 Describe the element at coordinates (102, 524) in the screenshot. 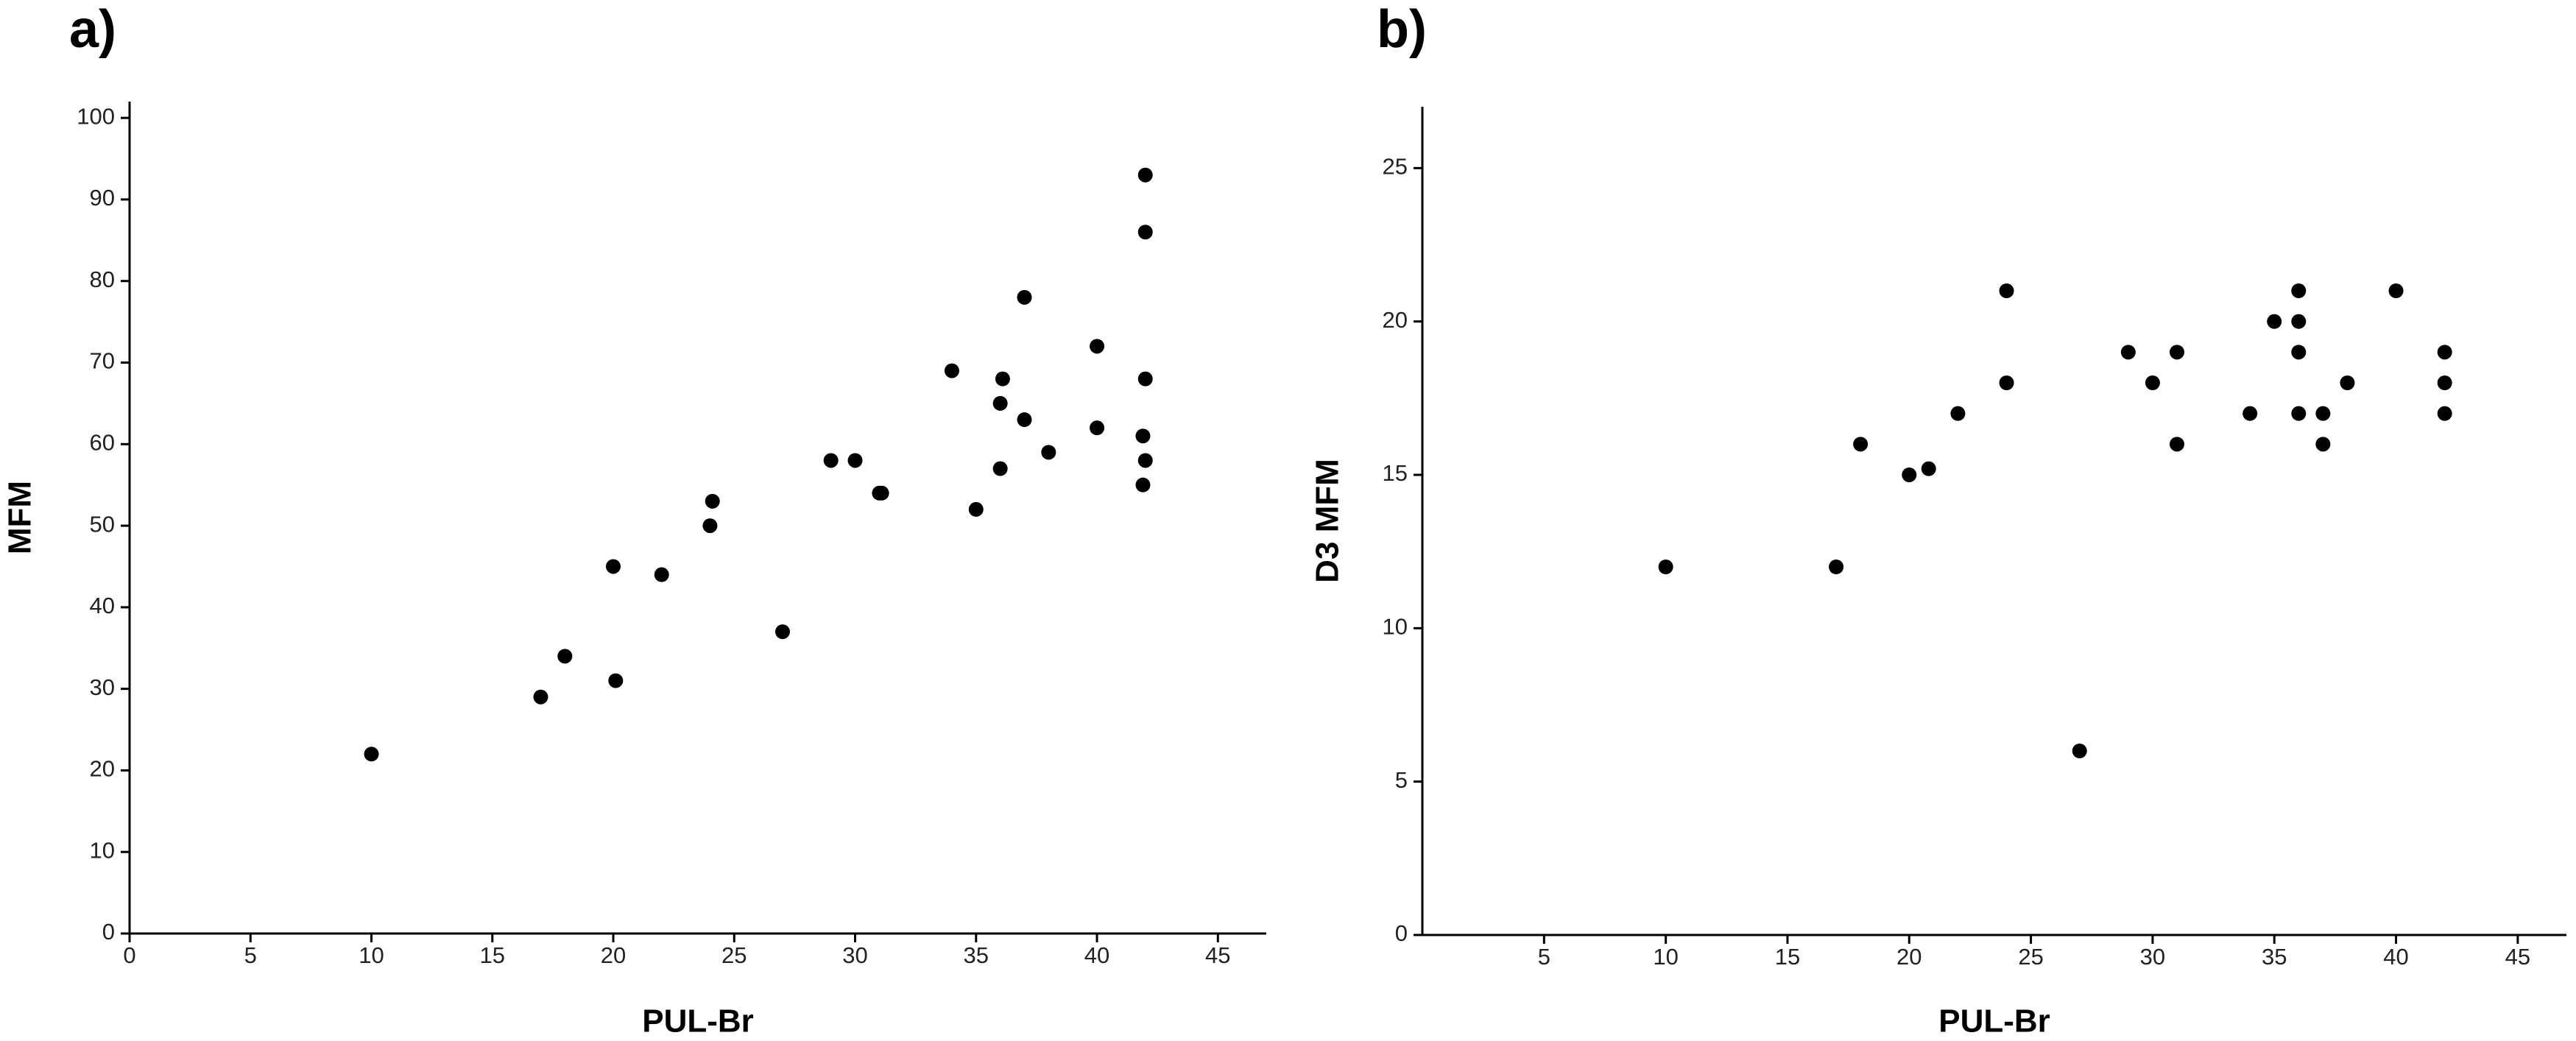

I see `y-tick-label: 50` at that location.